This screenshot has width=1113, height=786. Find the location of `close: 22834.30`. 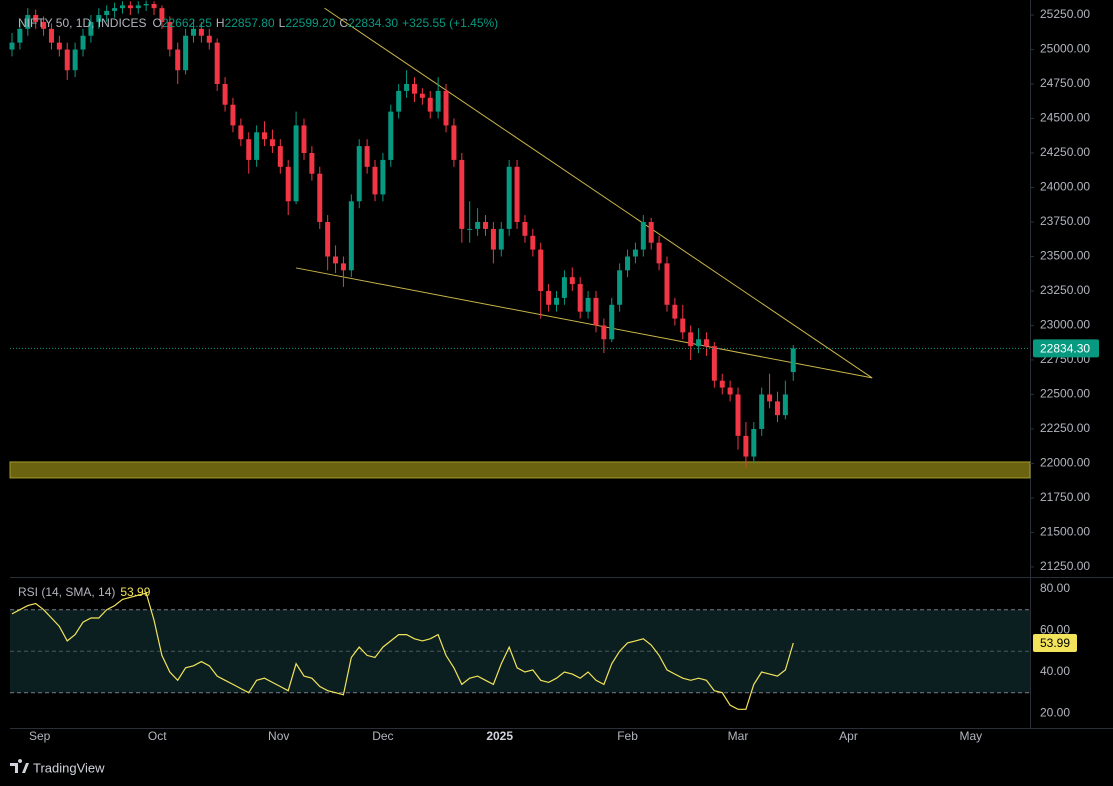

close: 22834.30 is located at coordinates (373, 23).